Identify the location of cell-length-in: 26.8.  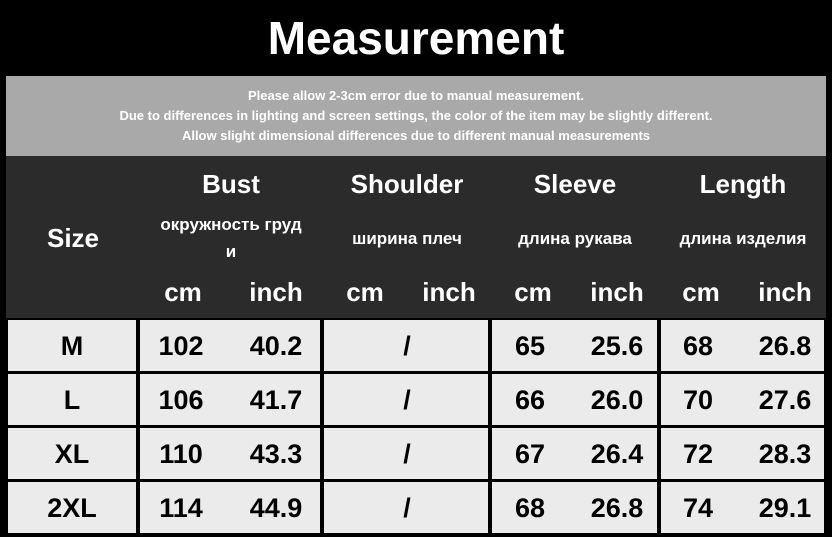
(785, 346).